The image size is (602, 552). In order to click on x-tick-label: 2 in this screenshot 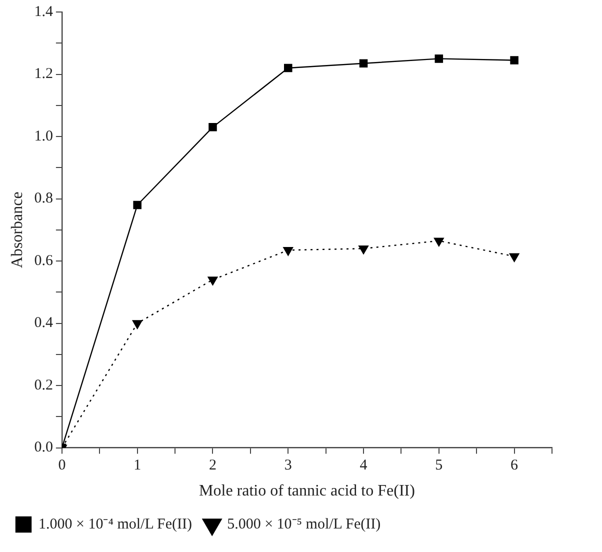, I will do `click(212, 466)`.